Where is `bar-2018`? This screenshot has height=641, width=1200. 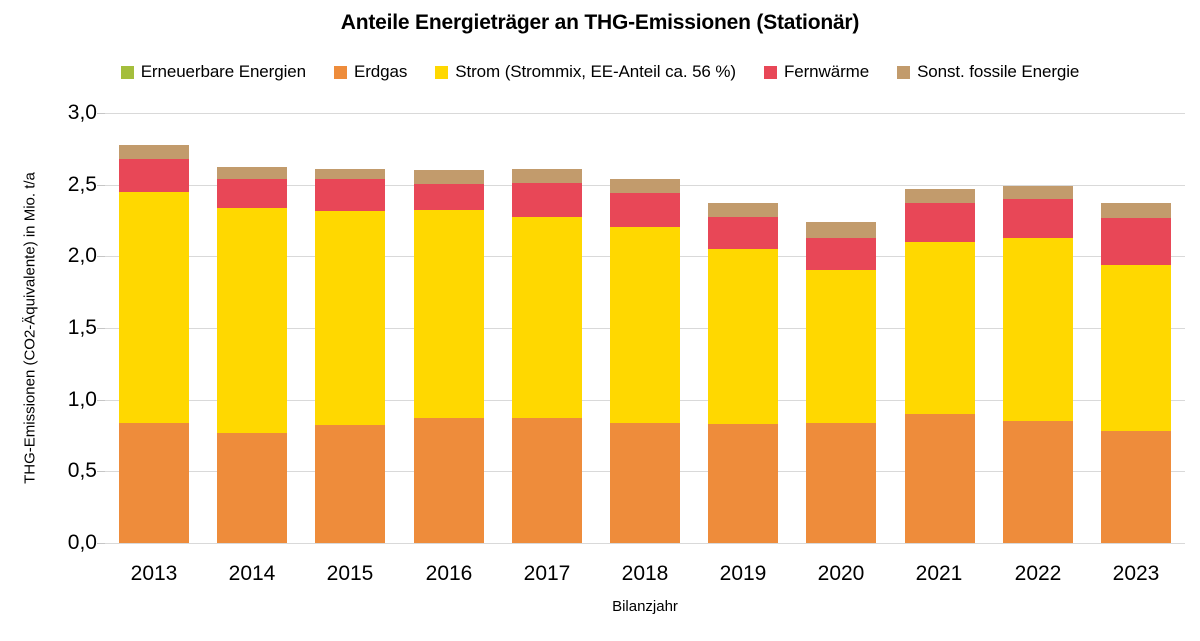 bar-2018 is located at coordinates (645, 361).